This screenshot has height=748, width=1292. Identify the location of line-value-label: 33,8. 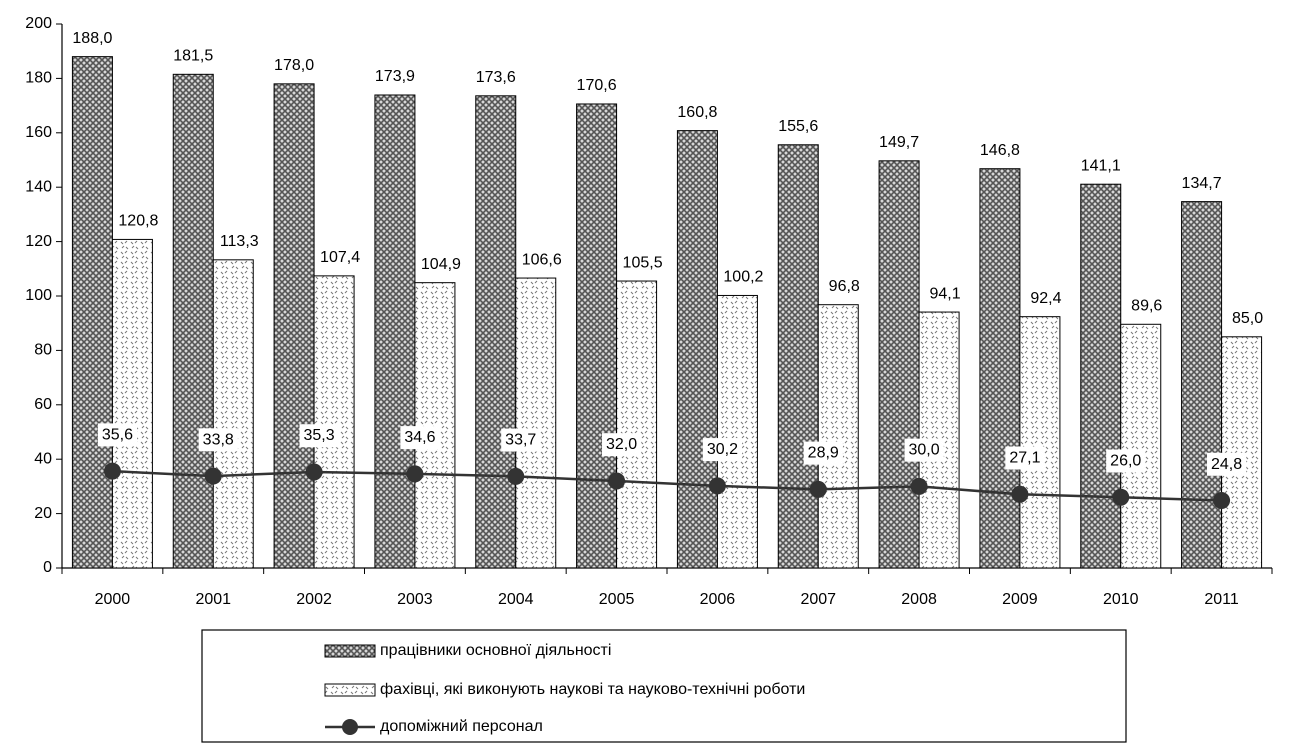
(218, 439).